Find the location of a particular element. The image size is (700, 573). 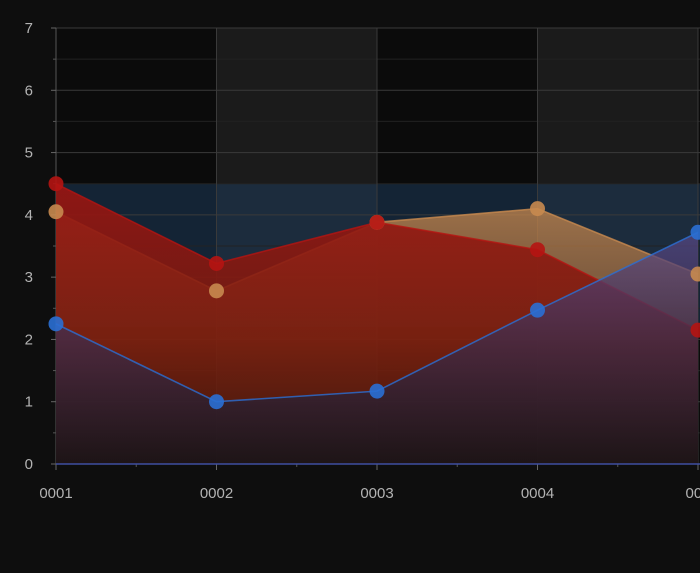

x-tick-label: 0002 is located at coordinates (216, 493).